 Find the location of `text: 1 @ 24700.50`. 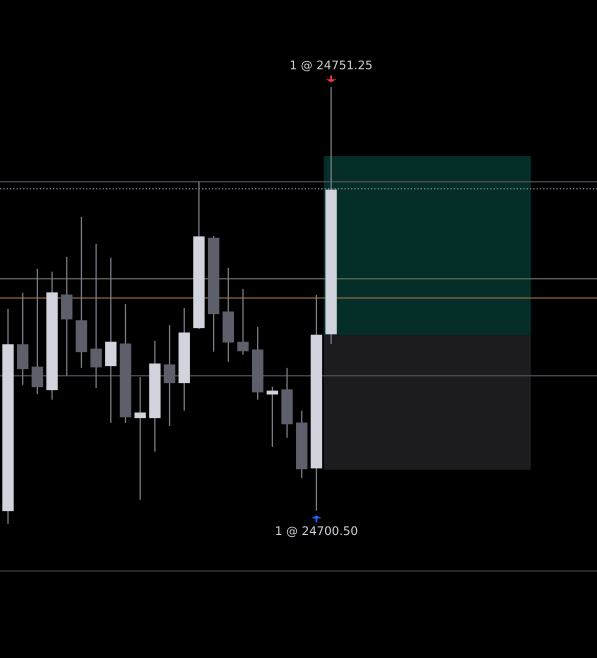

text: 1 @ 24700.50 is located at coordinates (317, 532).